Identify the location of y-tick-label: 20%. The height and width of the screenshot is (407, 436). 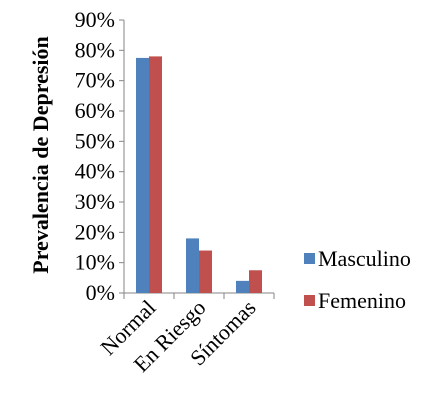
(95, 231).